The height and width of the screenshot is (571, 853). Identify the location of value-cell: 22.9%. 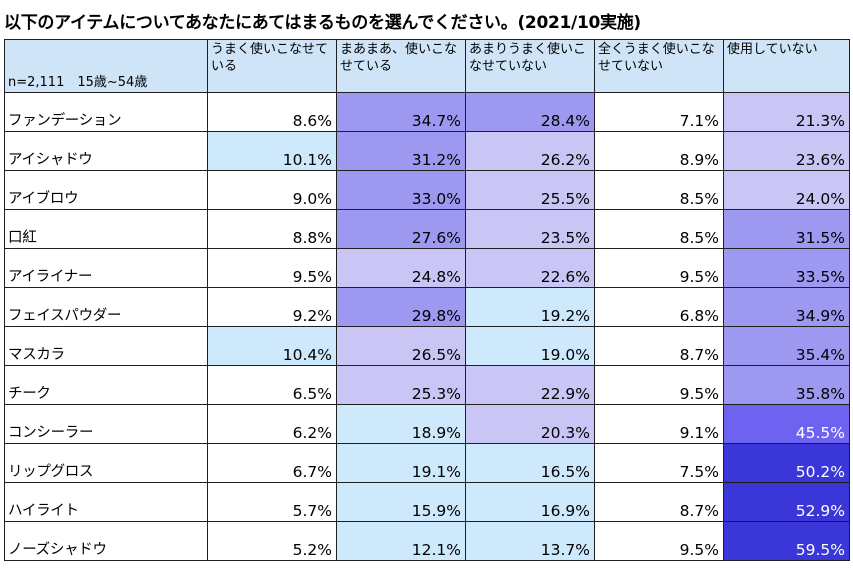
(530, 385).